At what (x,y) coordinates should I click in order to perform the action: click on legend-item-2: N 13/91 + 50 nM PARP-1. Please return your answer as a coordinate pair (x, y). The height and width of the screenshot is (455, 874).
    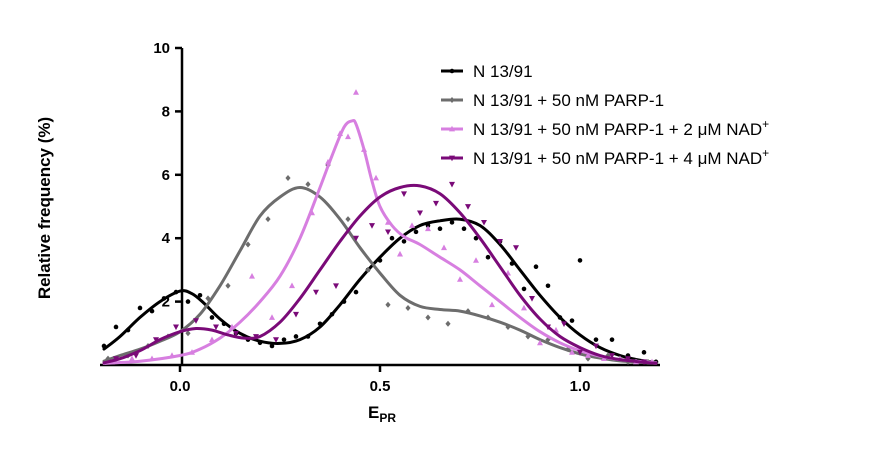
    Looking at the image, I should click on (552, 100).